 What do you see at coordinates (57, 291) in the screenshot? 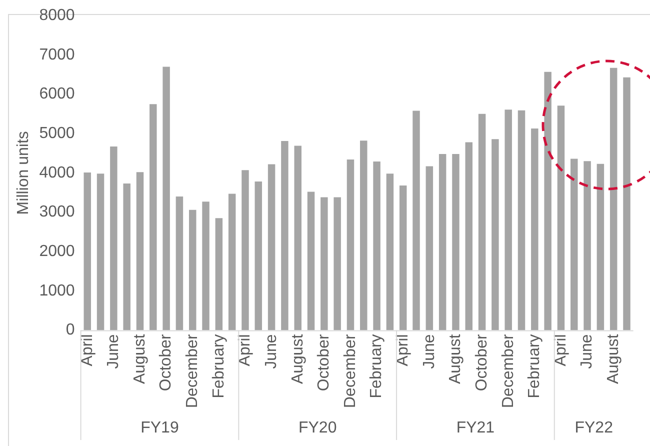
I see `y-tick-label: 1000` at bounding box center [57, 291].